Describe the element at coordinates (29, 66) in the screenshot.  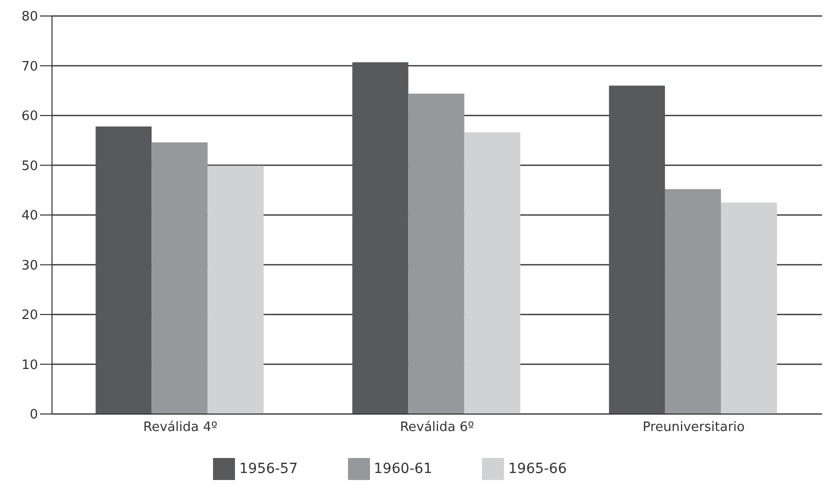
I see `y-tick-label: 70` at that location.